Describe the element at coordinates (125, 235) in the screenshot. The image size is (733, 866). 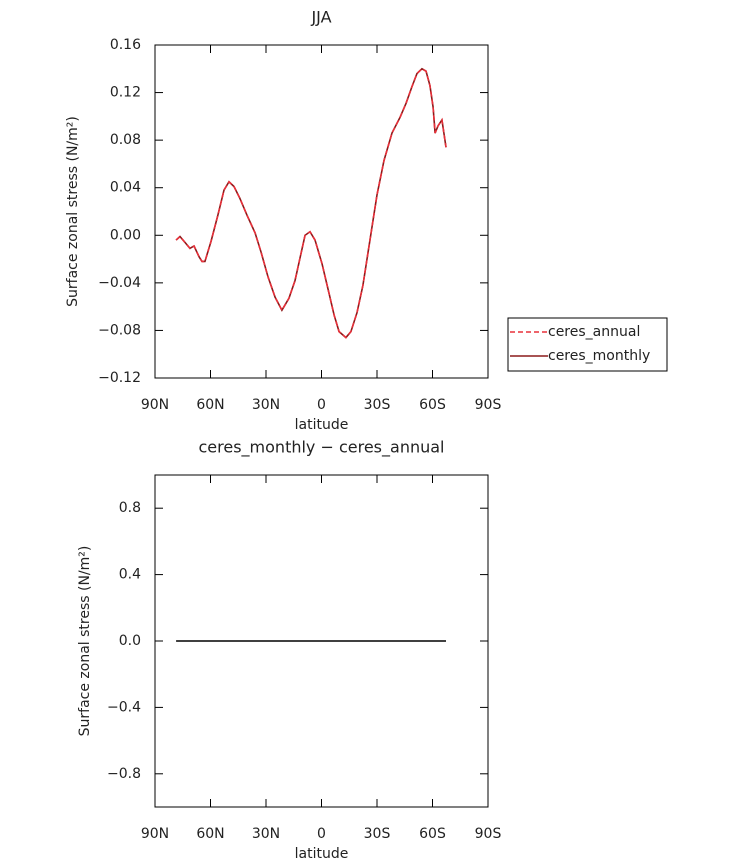
I see `y-tick-label: 0.00` at that location.